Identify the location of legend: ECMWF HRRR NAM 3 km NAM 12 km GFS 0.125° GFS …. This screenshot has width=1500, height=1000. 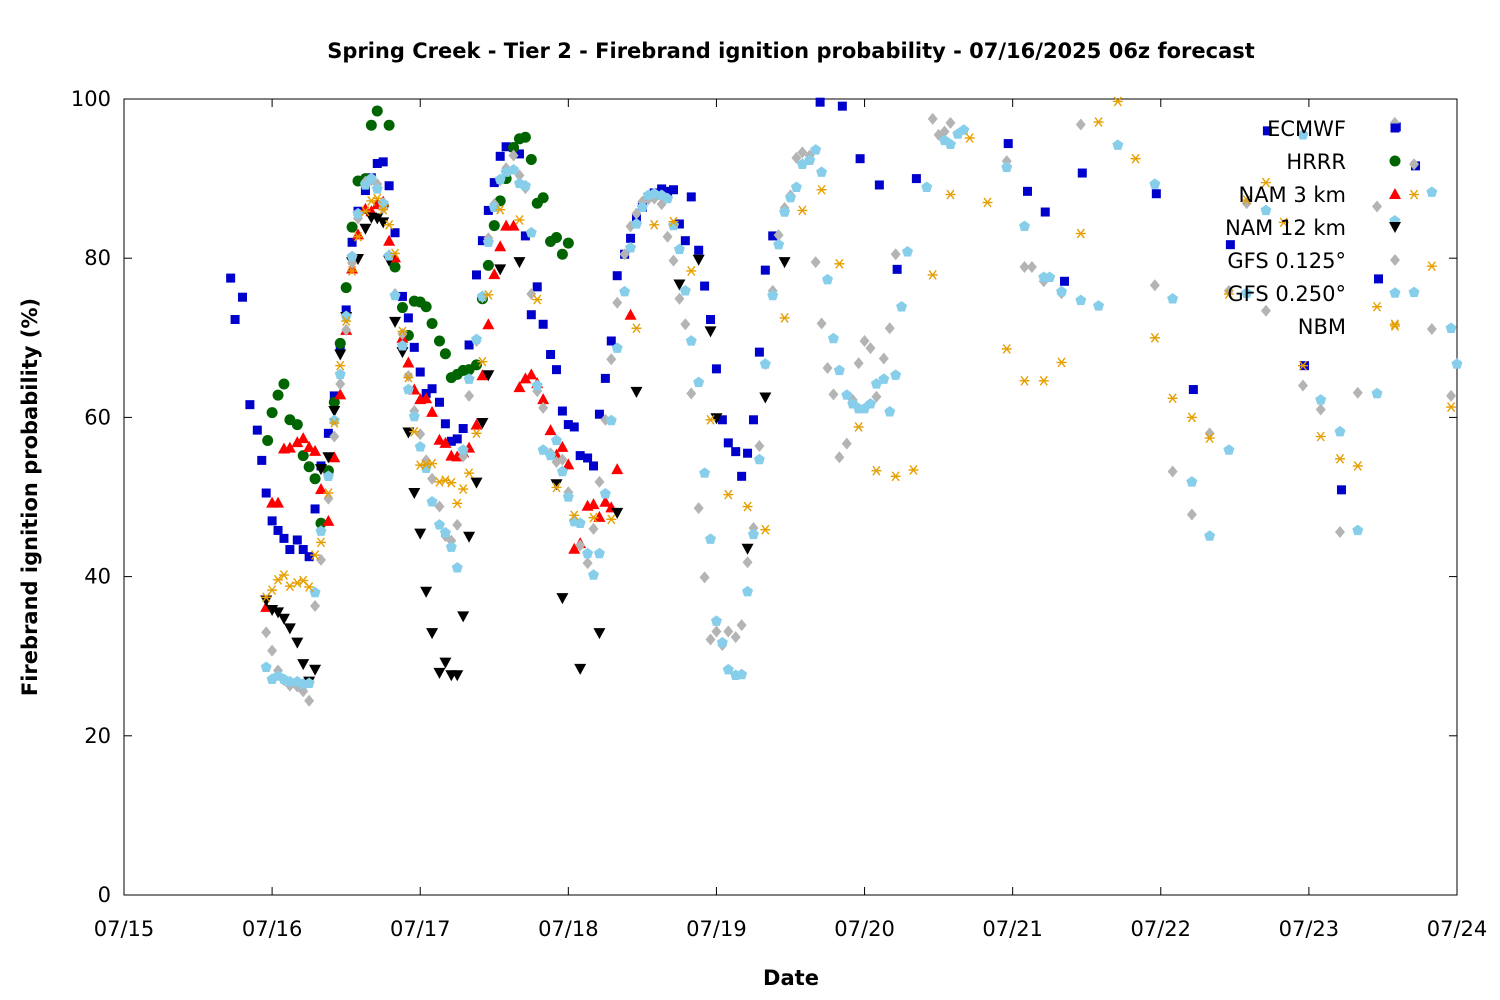
(1313, 228).